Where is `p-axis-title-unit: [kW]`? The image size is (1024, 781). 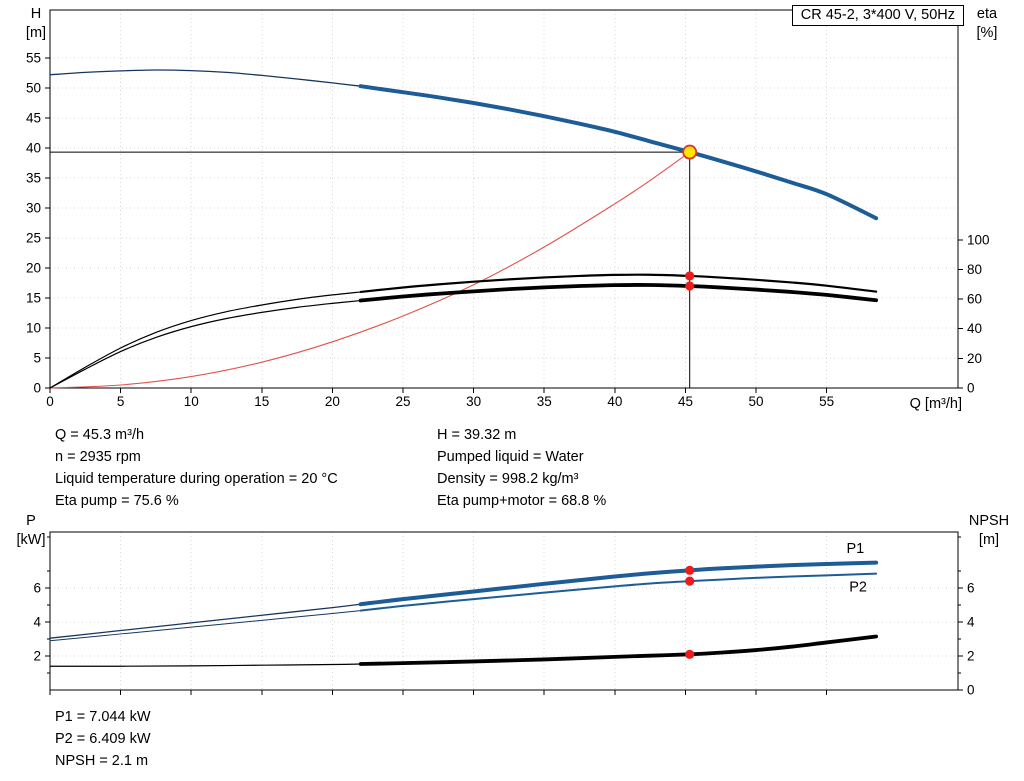 p-axis-title-unit: [kW] is located at coordinates (31, 540).